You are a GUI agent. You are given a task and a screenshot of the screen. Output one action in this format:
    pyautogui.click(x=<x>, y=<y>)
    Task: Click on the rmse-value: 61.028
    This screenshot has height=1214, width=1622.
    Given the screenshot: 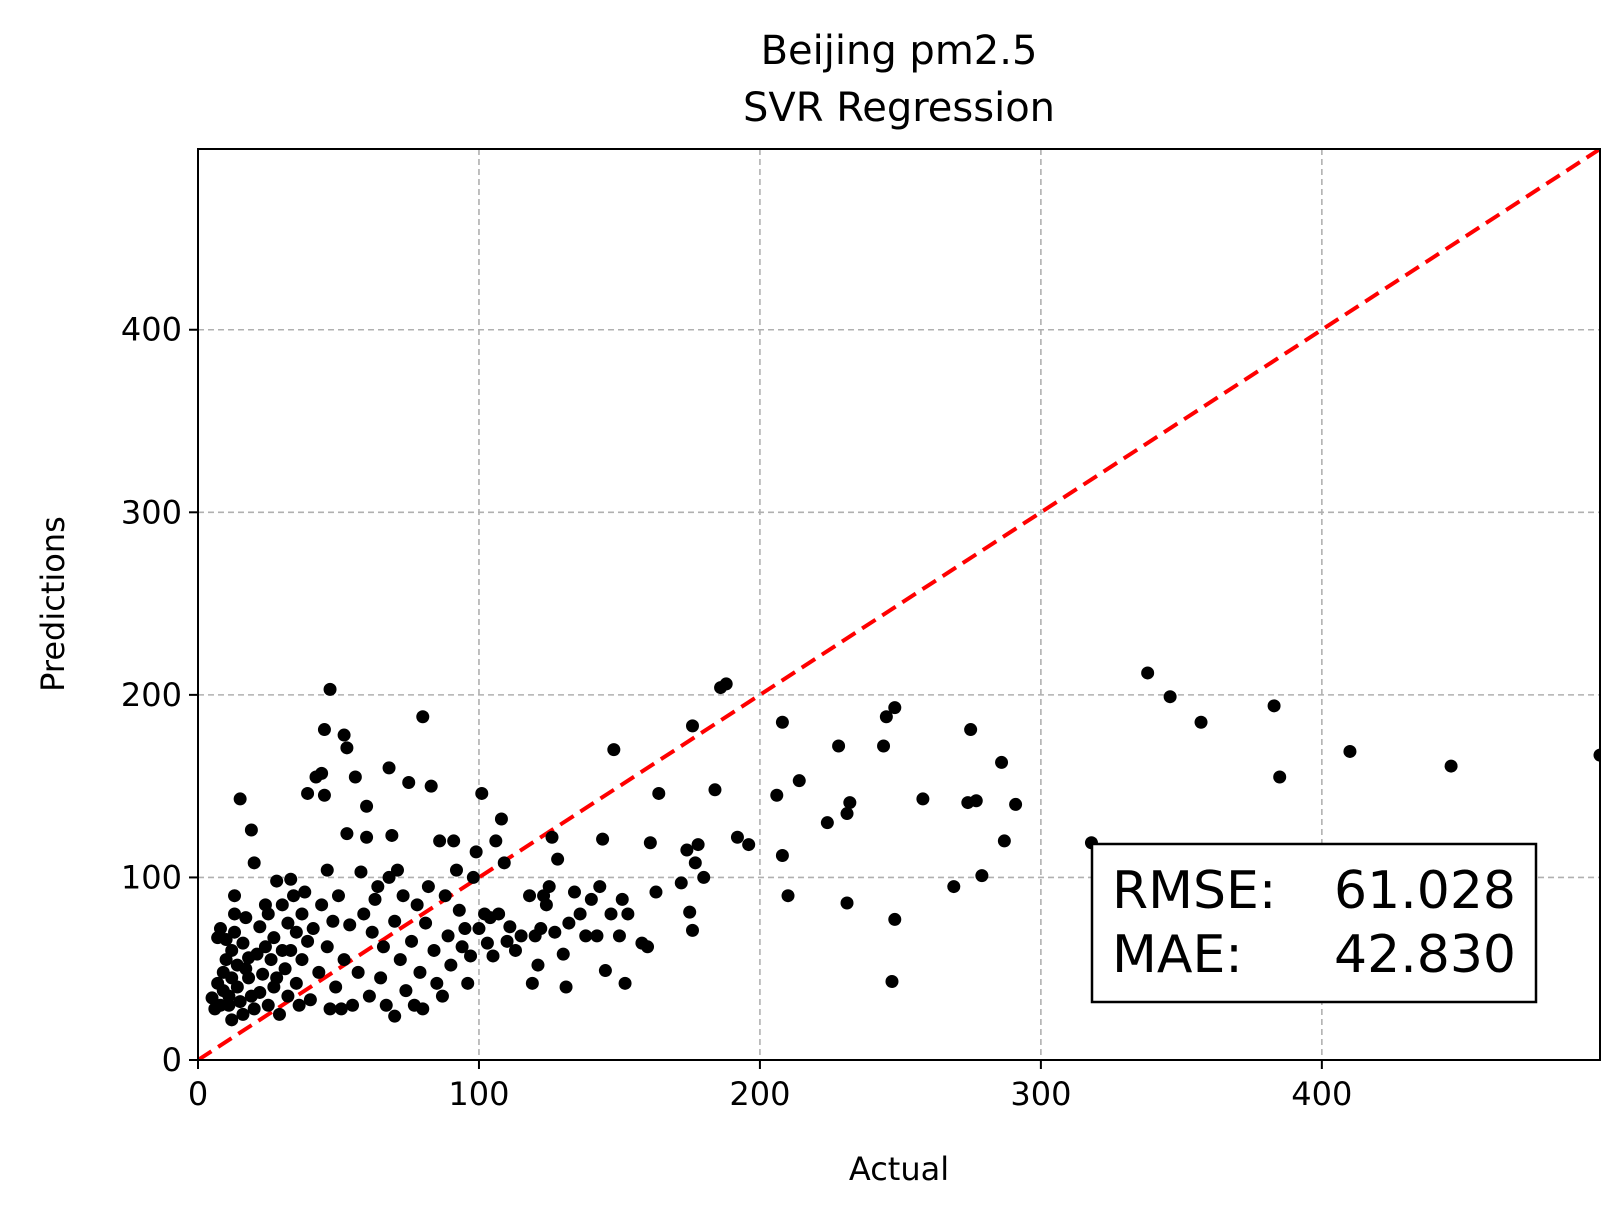 What is the action you would take?
    pyautogui.click(x=1425, y=891)
    